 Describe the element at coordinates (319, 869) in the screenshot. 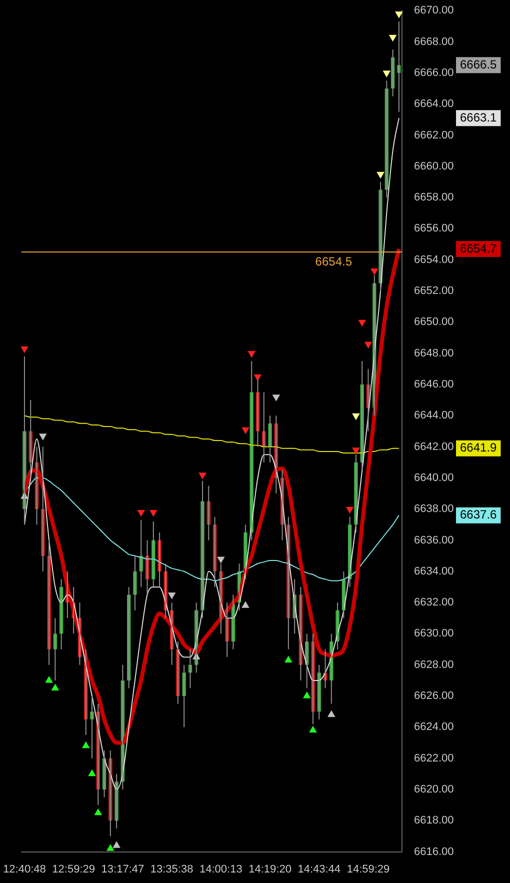

I see `x-tick-label: 14:43:44` at that location.